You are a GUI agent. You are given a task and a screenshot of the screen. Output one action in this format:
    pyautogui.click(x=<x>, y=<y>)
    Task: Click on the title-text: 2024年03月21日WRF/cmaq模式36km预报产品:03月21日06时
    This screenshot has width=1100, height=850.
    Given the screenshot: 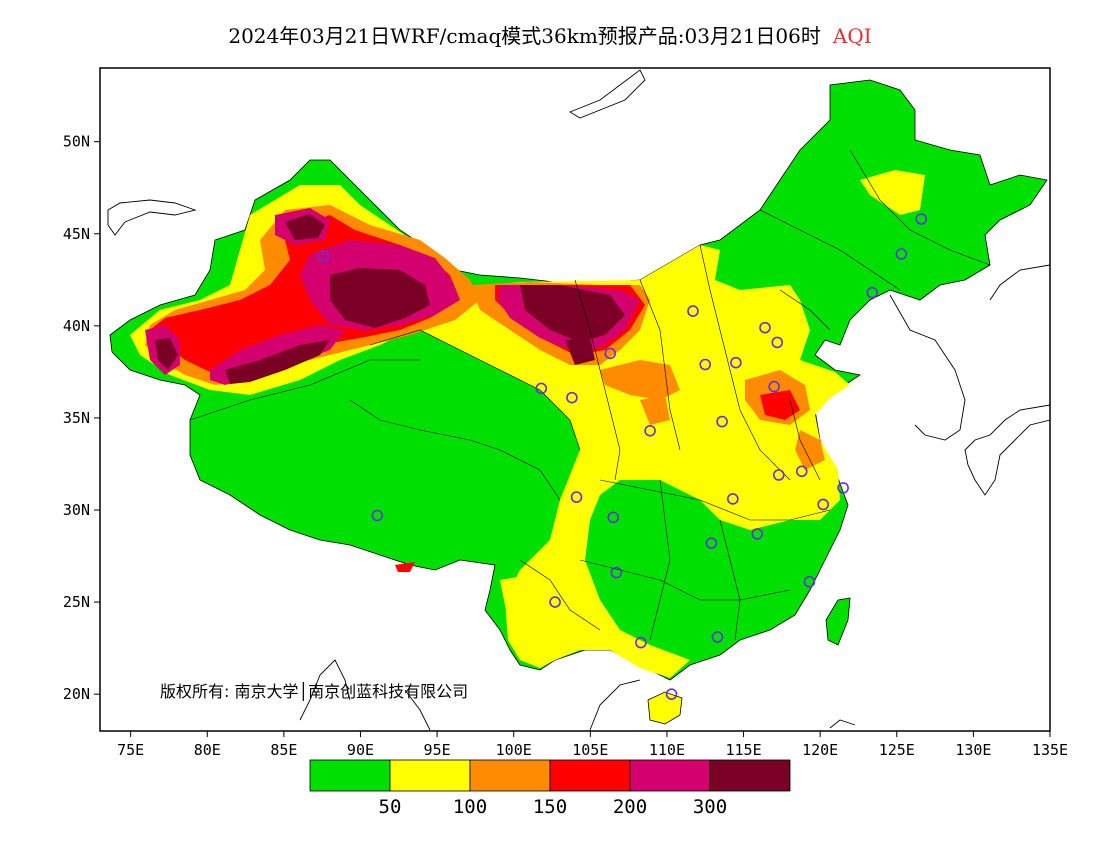 What is the action you would take?
    pyautogui.click(x=524, y=36)
    